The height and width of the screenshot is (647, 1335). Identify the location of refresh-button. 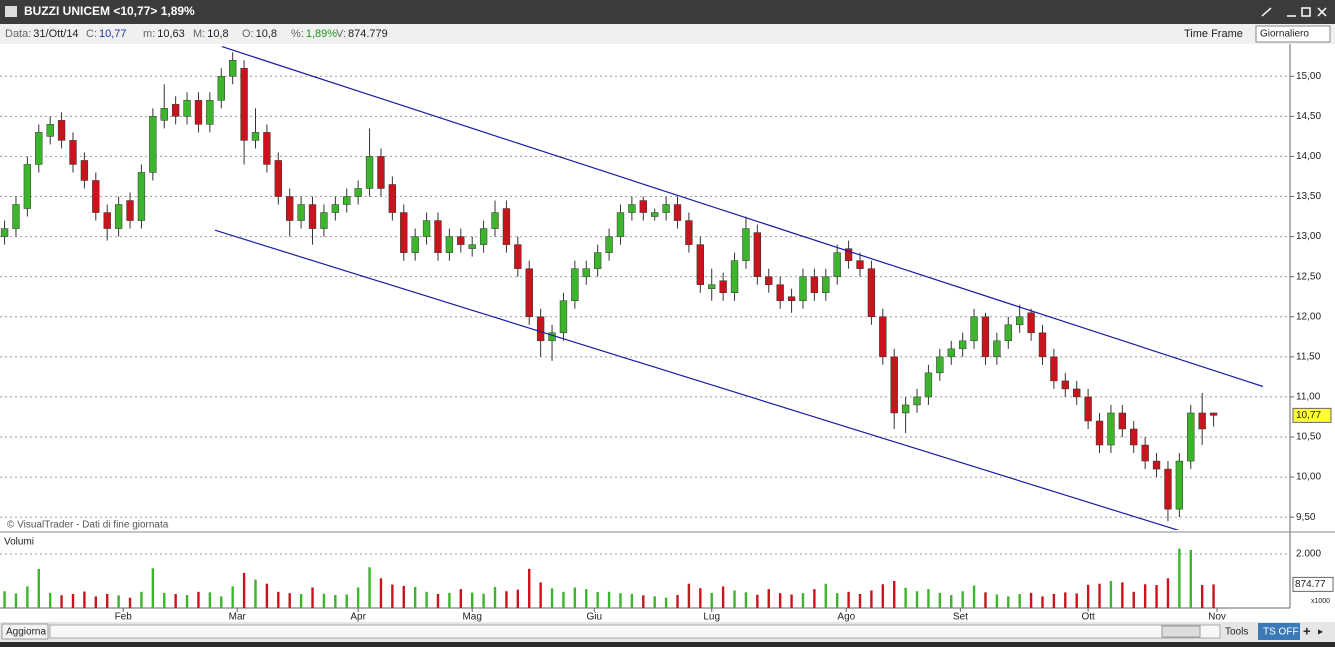
(25, 631).